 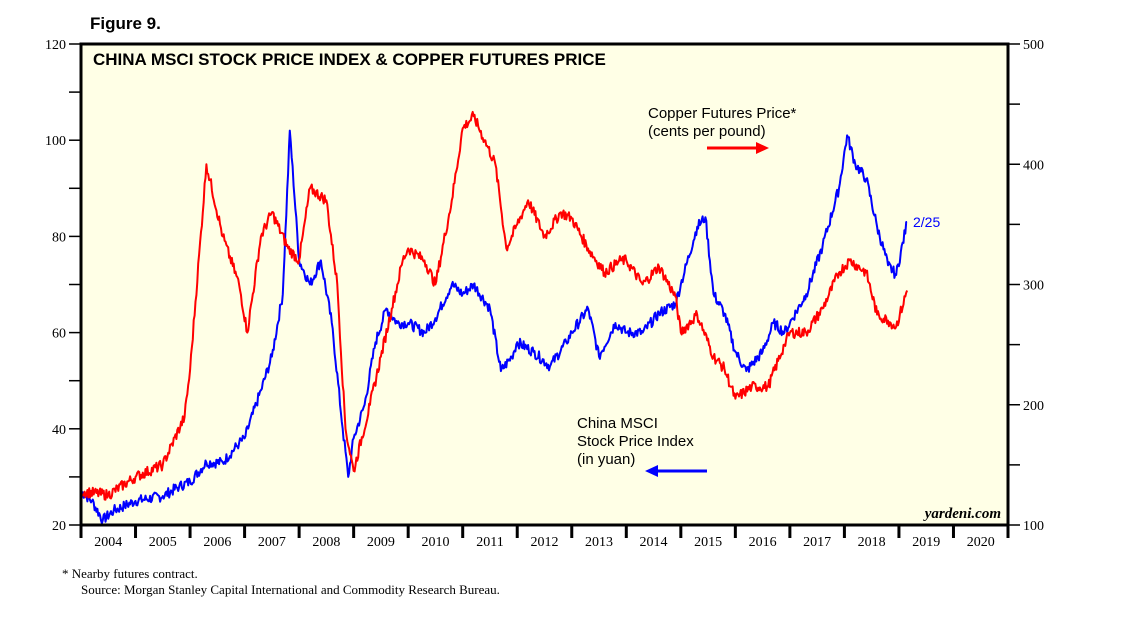 I want to click on left-axis-label: 40, so click(x=59, y=430).